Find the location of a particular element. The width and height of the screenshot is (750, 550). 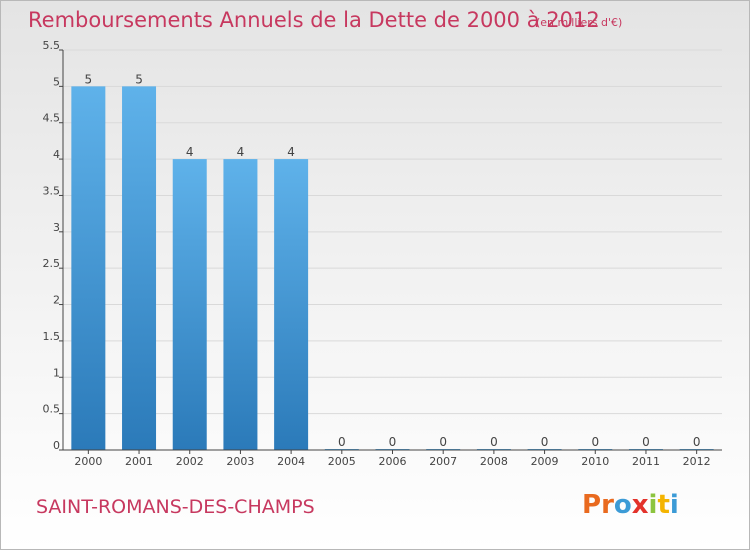

x-tick-label: 2004 is located at coordinates (291, 461).